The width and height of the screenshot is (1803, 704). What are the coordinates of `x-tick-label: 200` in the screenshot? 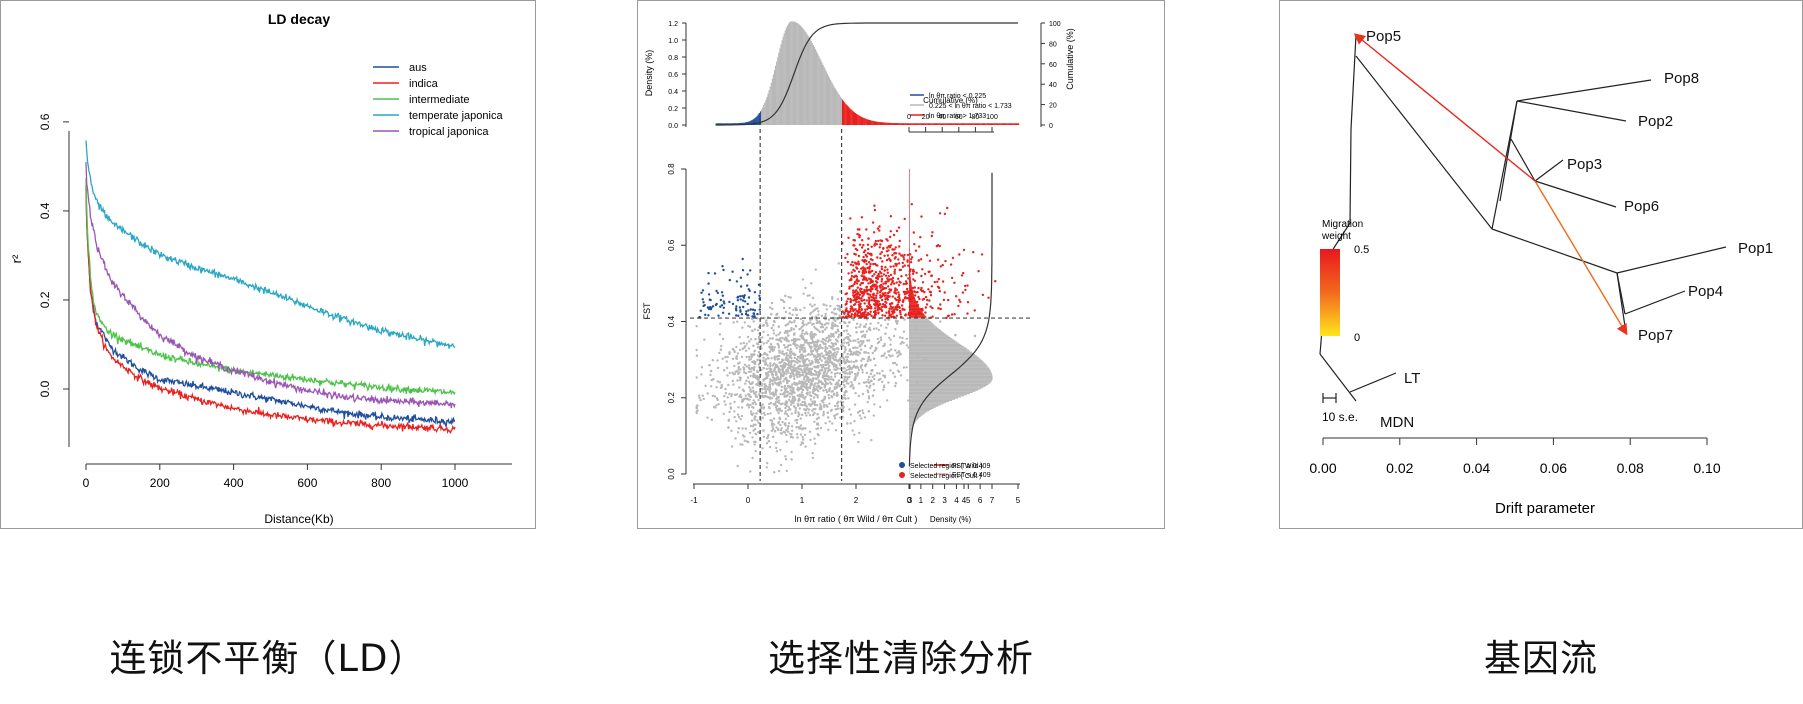 It's located at (160, 483).